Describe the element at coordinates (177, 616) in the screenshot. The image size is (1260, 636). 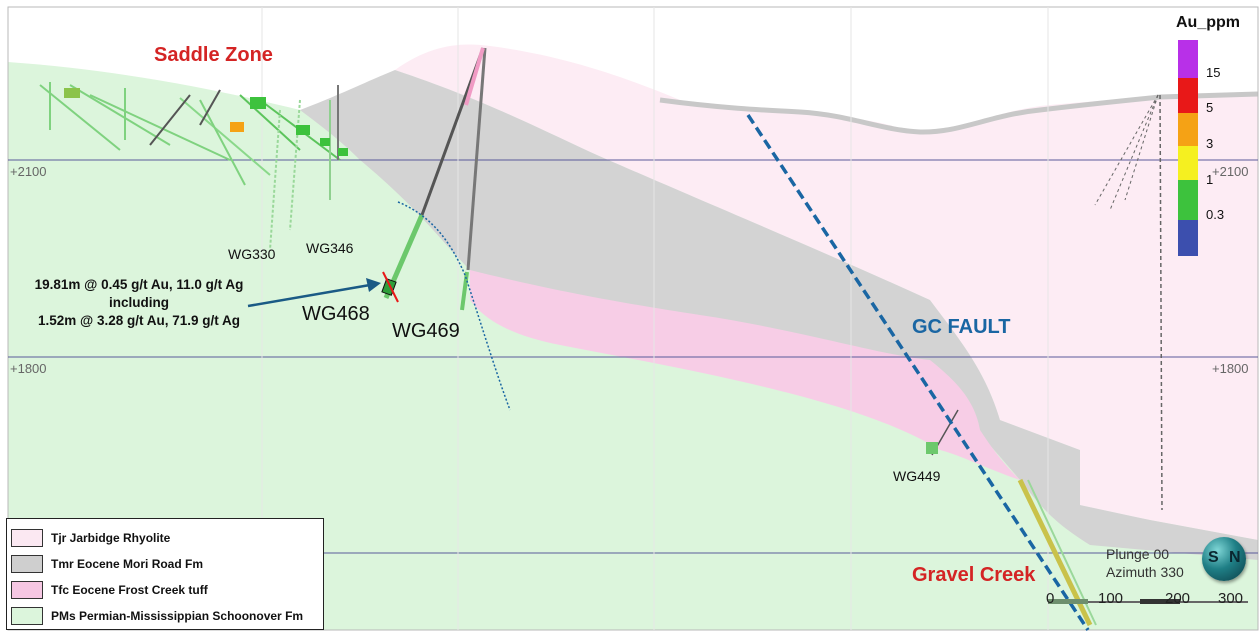
I see `legend-label: PMs Permian-Mississippian Schoonover Fm` at that location.